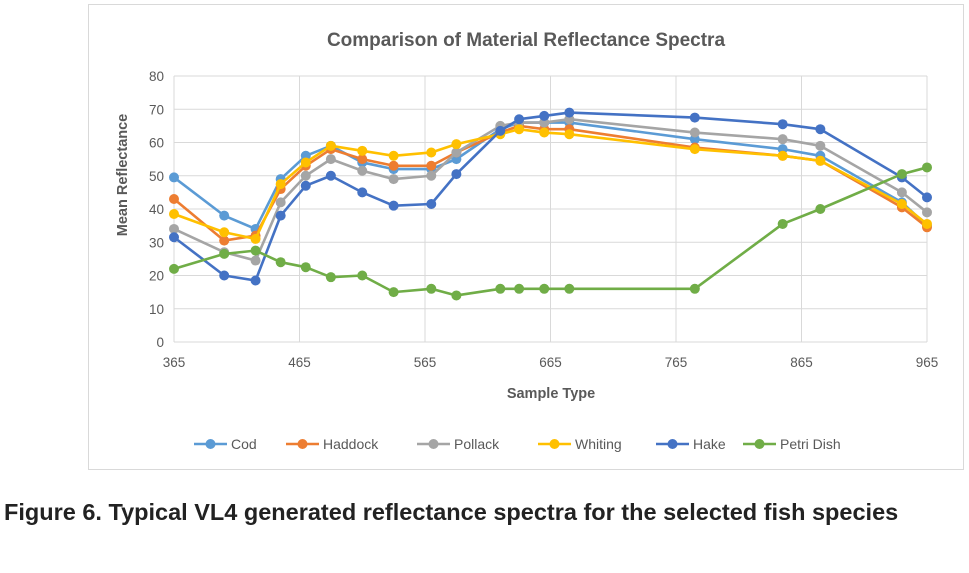 The height and width of the screenshot is (573, 969). I want to click on legend-label: Petri Dish, so click(810, 444).